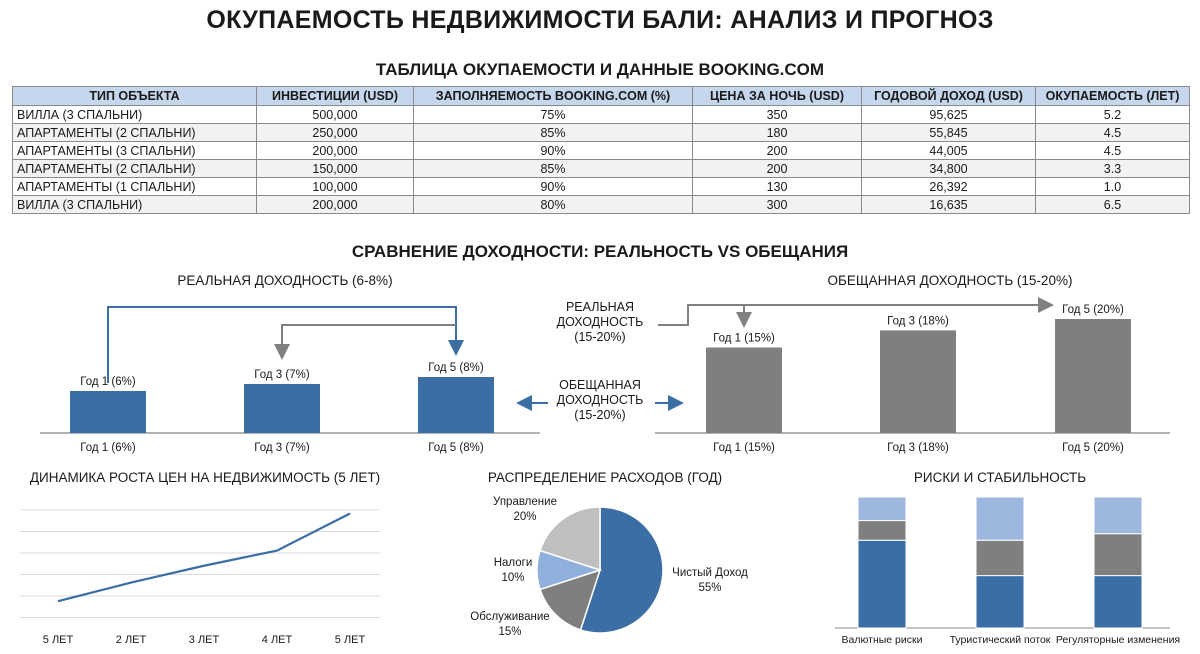 The image size is (1200, 654). What do you see at coordinates (553, 96) in the screenshot?
I see `column-header: ЗАПОЛНЯЕМОСТЬ BOOKING.COM (%)` at bounding box center [553, 96].